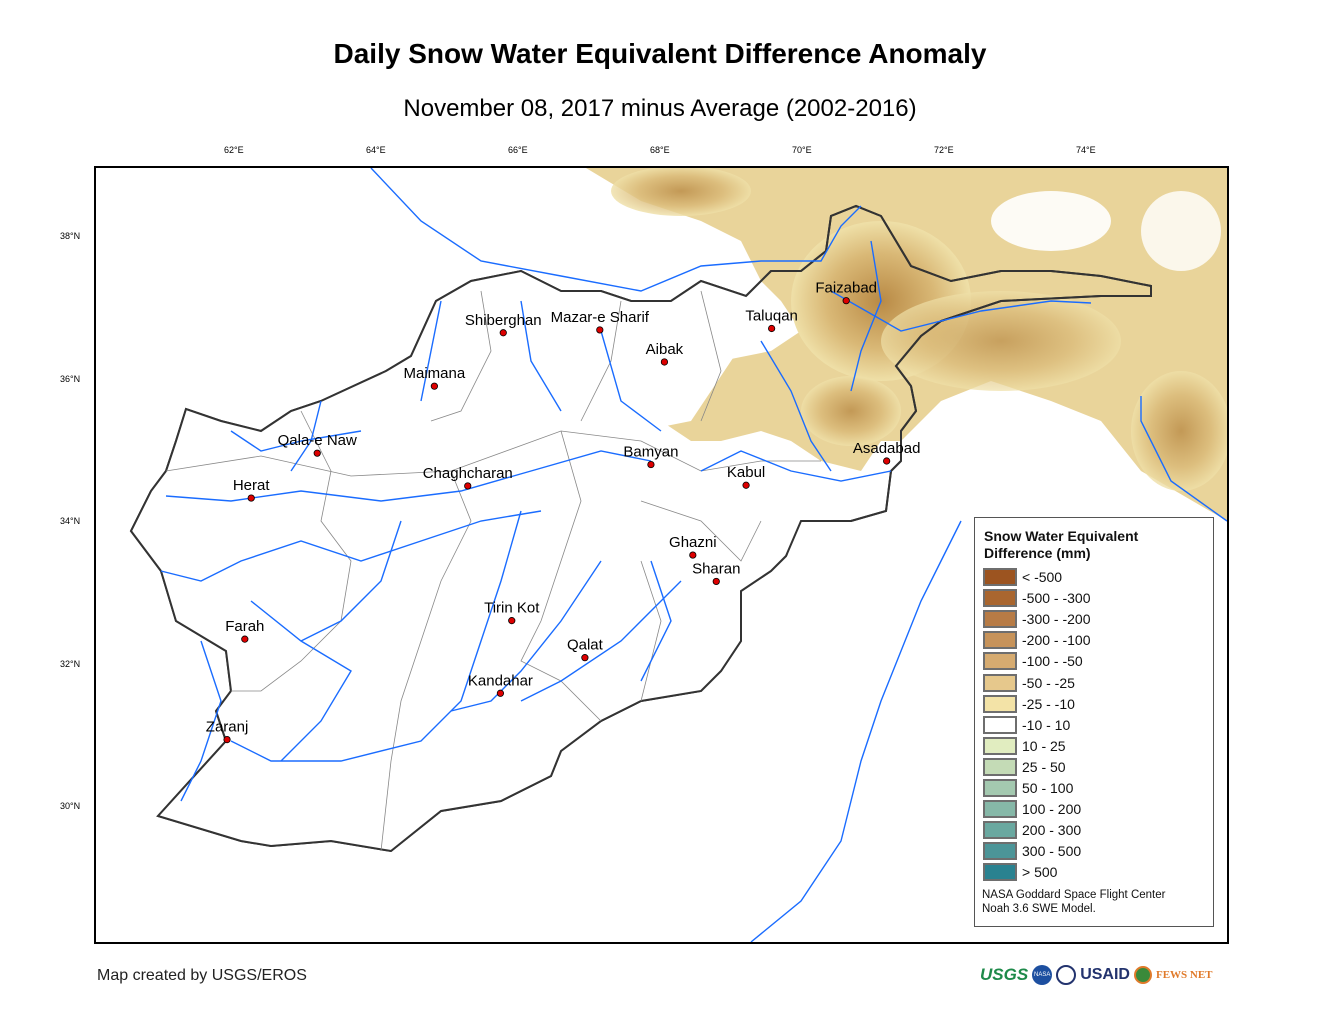 This screenshot has height=1020, width=1320. Describe the element at coordinates (650, 456) in the screenshot. I see `city: Bamyan` at that location.